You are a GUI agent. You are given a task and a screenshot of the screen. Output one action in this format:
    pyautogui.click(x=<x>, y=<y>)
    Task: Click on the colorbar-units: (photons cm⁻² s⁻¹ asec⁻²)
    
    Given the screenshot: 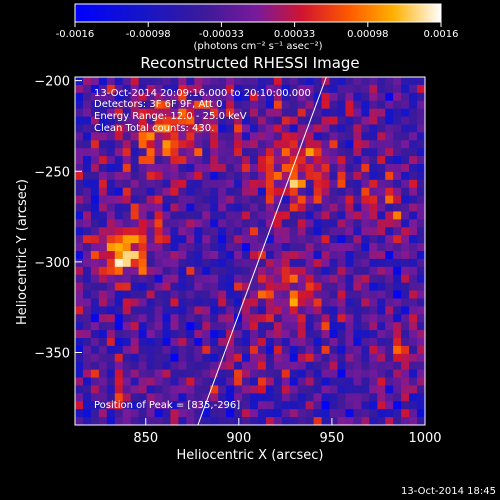 What is the action you would take?
    pyautogui.click(x=257, y=46)
    